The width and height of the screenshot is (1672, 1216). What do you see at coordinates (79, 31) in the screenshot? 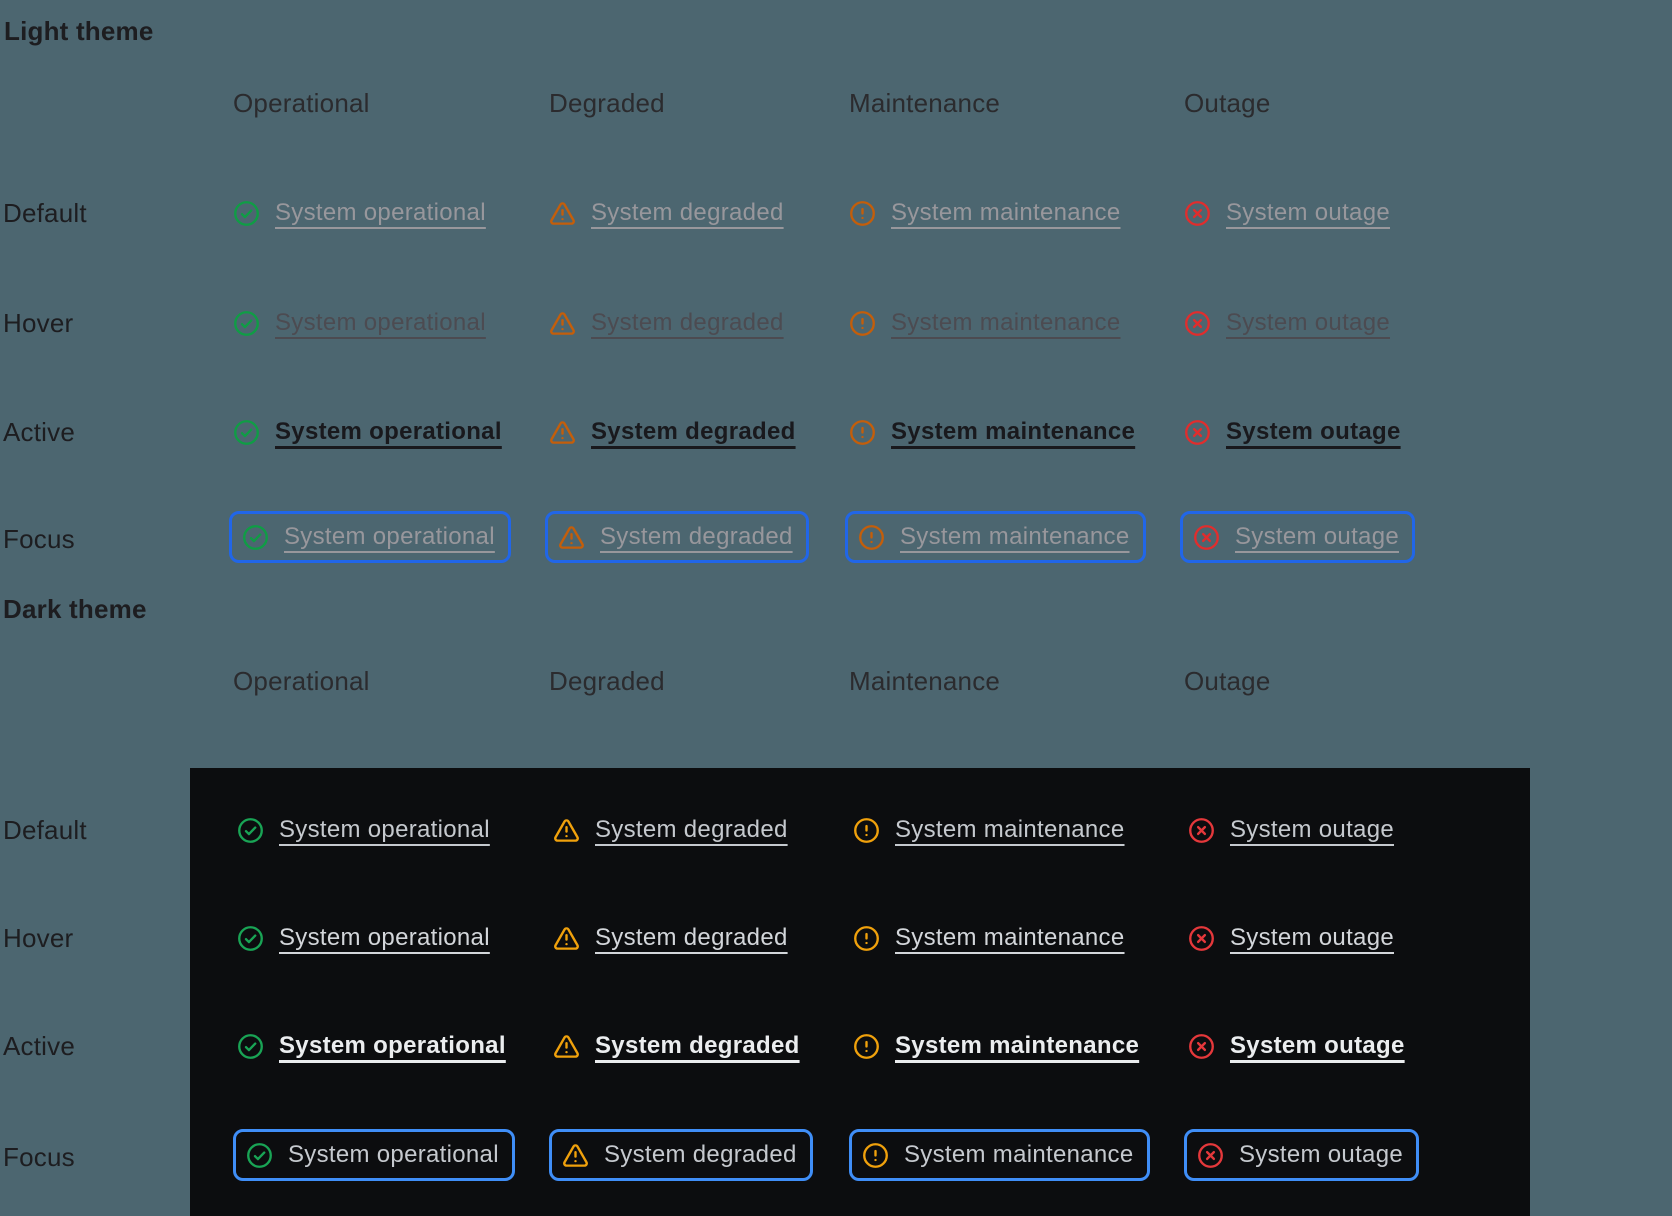
I see `light-theme-title: Light theme` at bounding box center [79, 31].